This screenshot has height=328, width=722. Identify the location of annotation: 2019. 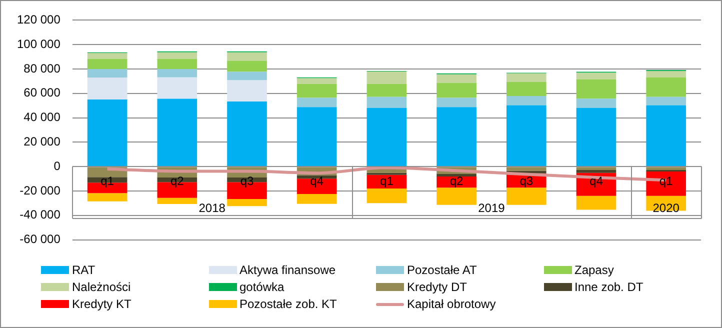
(492, 207).